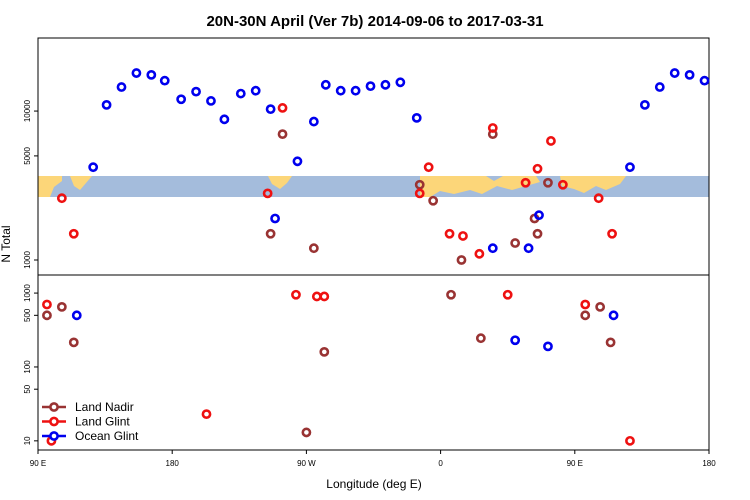  What do you see at coordinates (104, 407) in the screenshot?
I see `legend-label: Land Nadir` at bounding box center [104, 407].